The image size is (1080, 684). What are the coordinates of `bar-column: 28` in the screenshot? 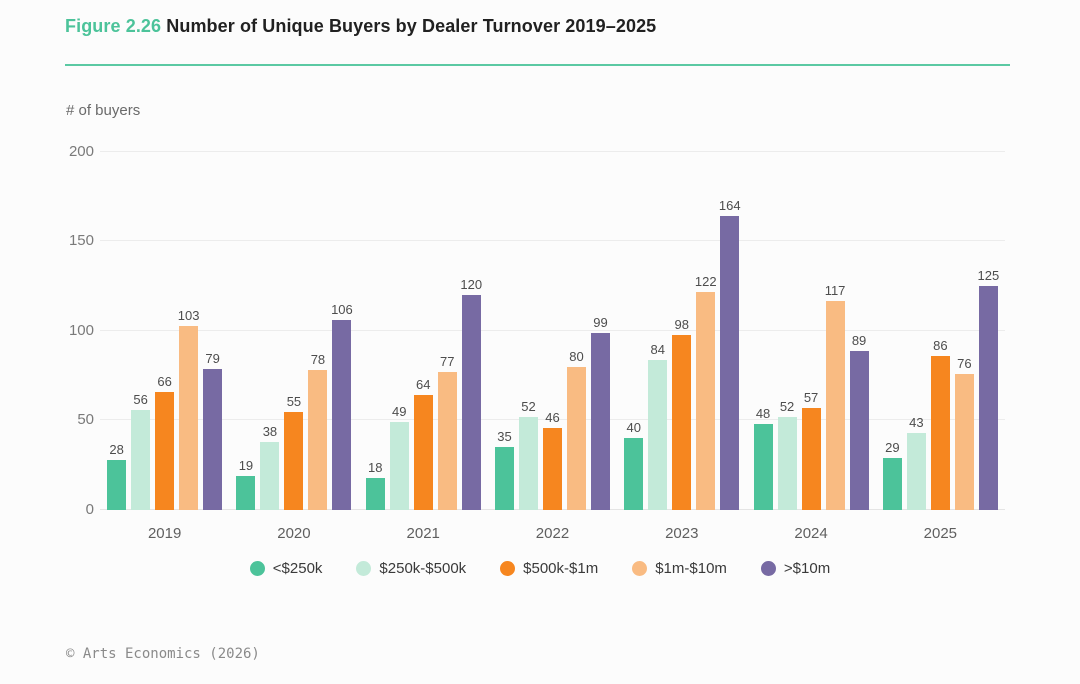 It's located at (117, 476).